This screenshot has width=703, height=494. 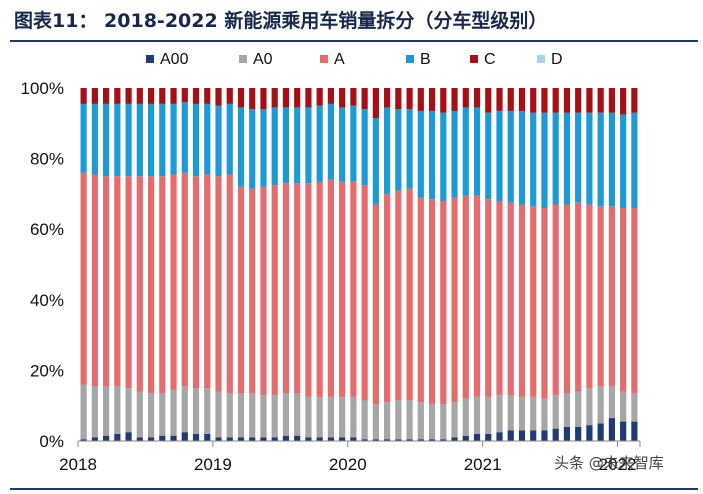 I want to click on y-tick-label: 100%, so click(x=42, y=88).